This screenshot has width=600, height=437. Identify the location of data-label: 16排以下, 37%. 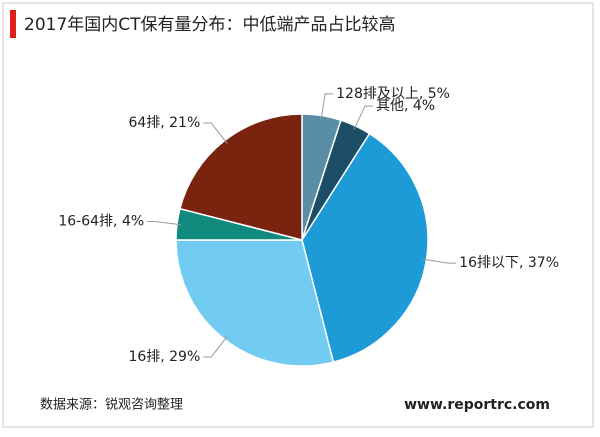
(509, 263).